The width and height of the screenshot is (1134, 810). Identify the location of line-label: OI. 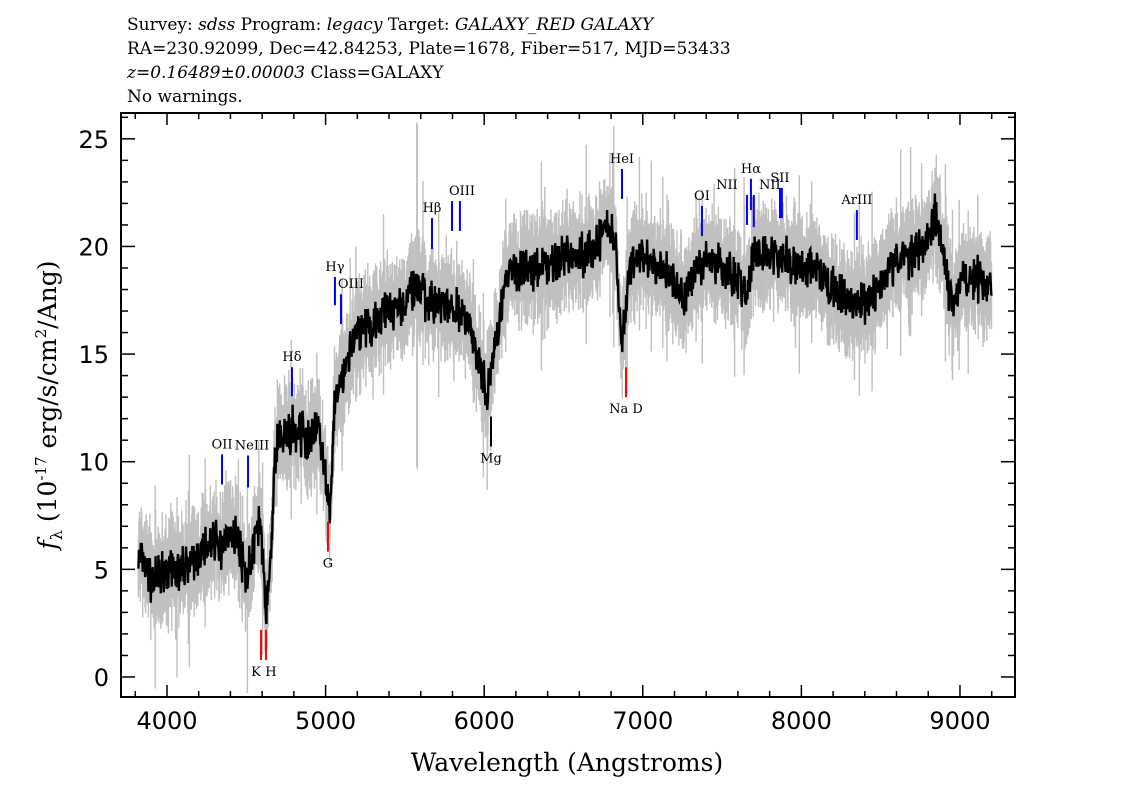
(702, 196).